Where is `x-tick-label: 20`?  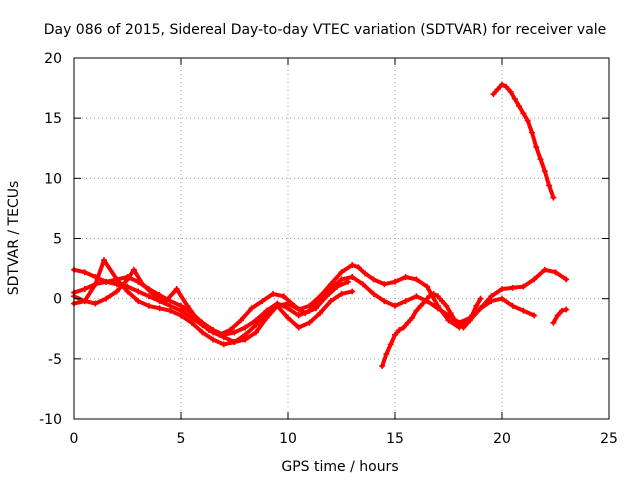 x-tick-label: 20 is located at coordinates (502, 439).